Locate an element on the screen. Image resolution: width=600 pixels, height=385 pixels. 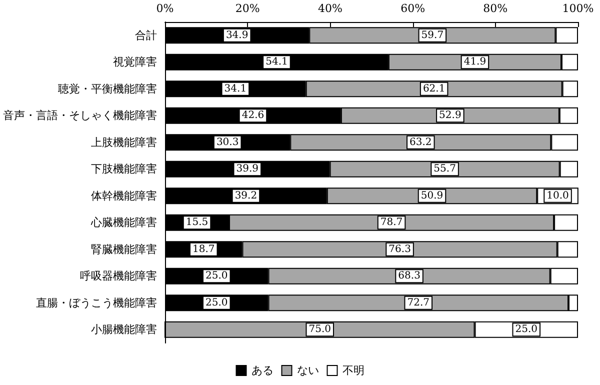
data-label: 54.1 is located at coordinates (277, 62).